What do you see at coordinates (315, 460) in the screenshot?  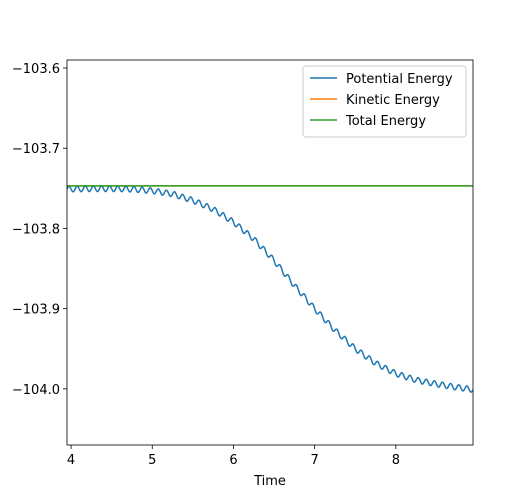 I see `x-tick-label: 7` at bounding box center [315, 460].